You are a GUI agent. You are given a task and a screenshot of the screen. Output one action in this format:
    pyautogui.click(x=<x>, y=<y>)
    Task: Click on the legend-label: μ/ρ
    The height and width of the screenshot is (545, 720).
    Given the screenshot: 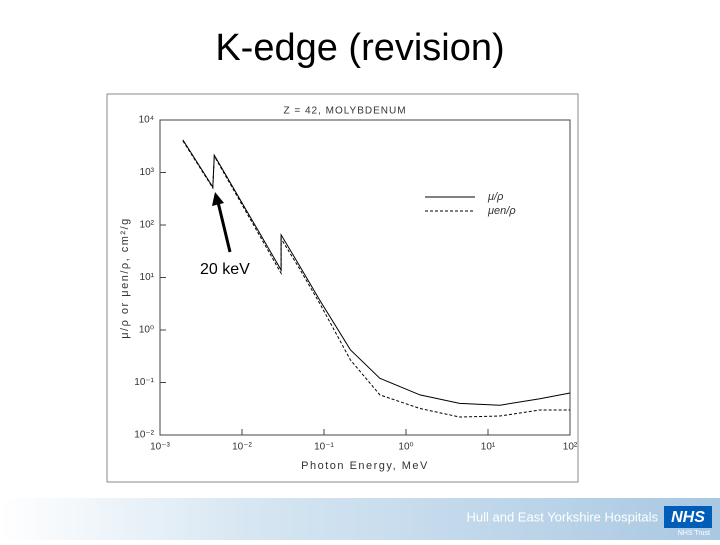 What is the action you would take?
    pyautogui.click(x=495, y=197)
    